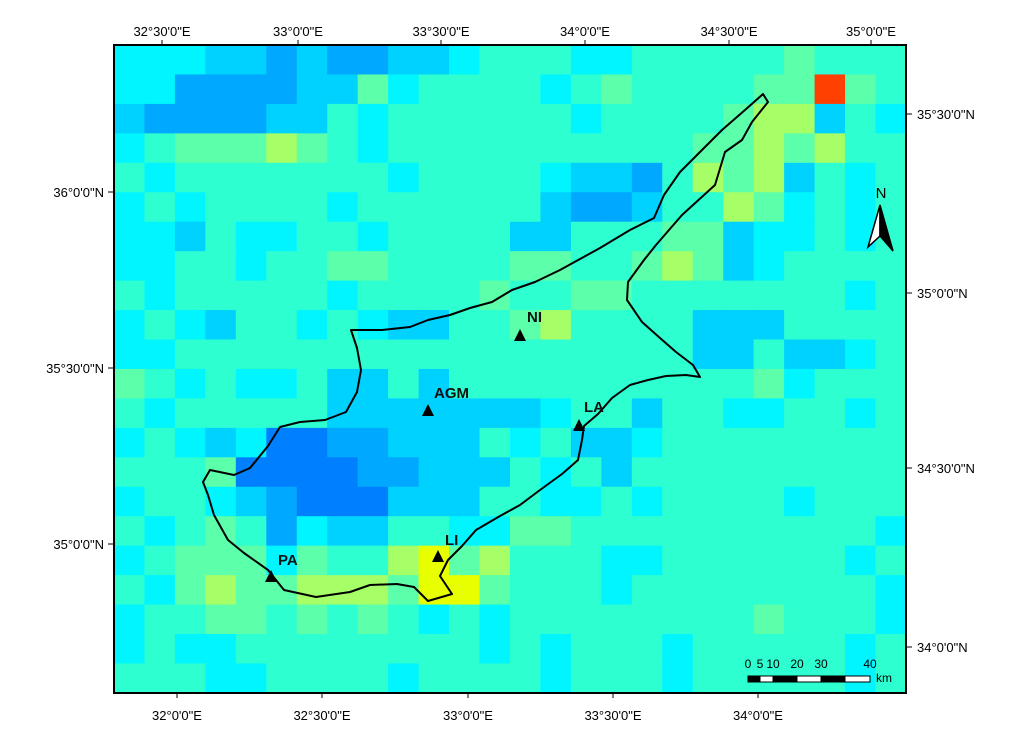 The image size is (1024, 739). Describe the element at coordinates (520, 335) in the screenshot. I see `site-marker-ni` at that location.